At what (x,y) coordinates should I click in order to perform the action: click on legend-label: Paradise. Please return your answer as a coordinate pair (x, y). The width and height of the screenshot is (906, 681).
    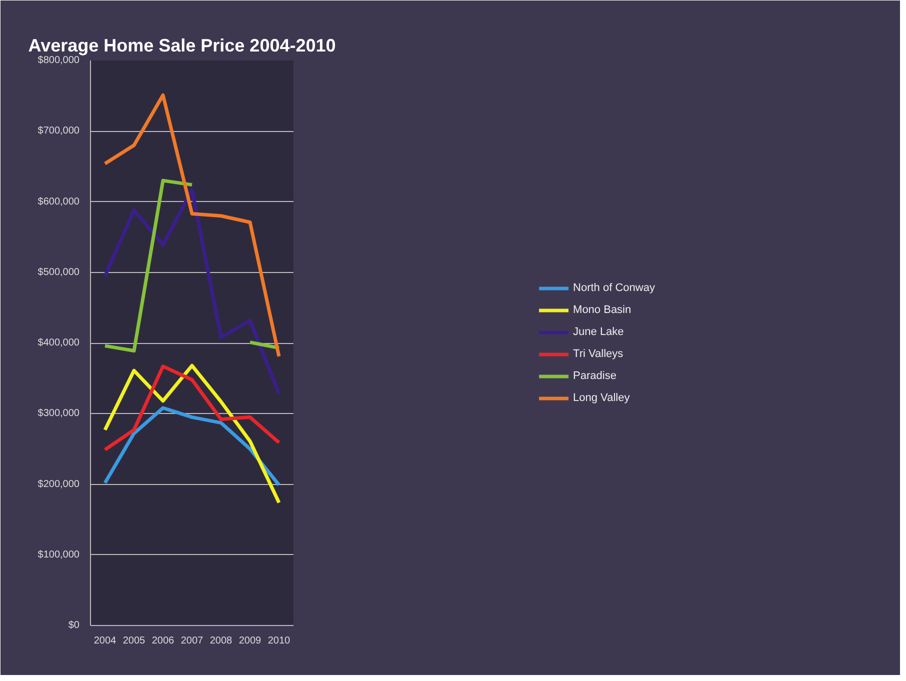
    Looking at the image, I should click on (594, 376).